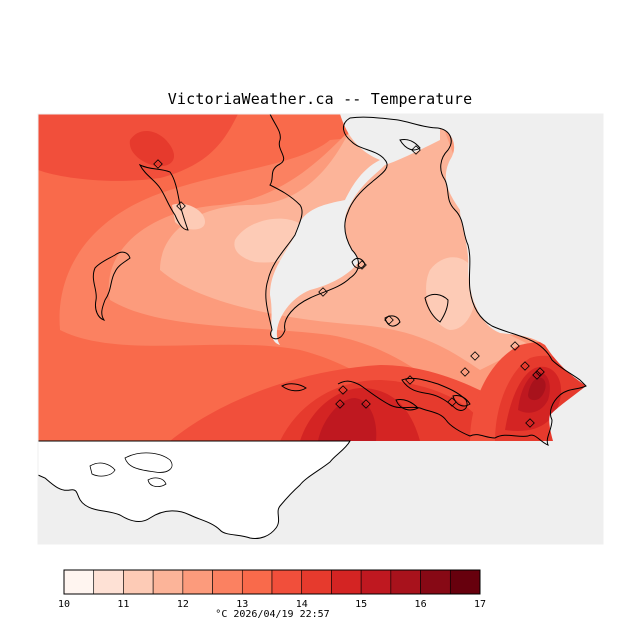  What do you see at coordinates (361, 604) in the screenshot?
I see `legend-tick-label: 15` at bounding box center [361, 604].